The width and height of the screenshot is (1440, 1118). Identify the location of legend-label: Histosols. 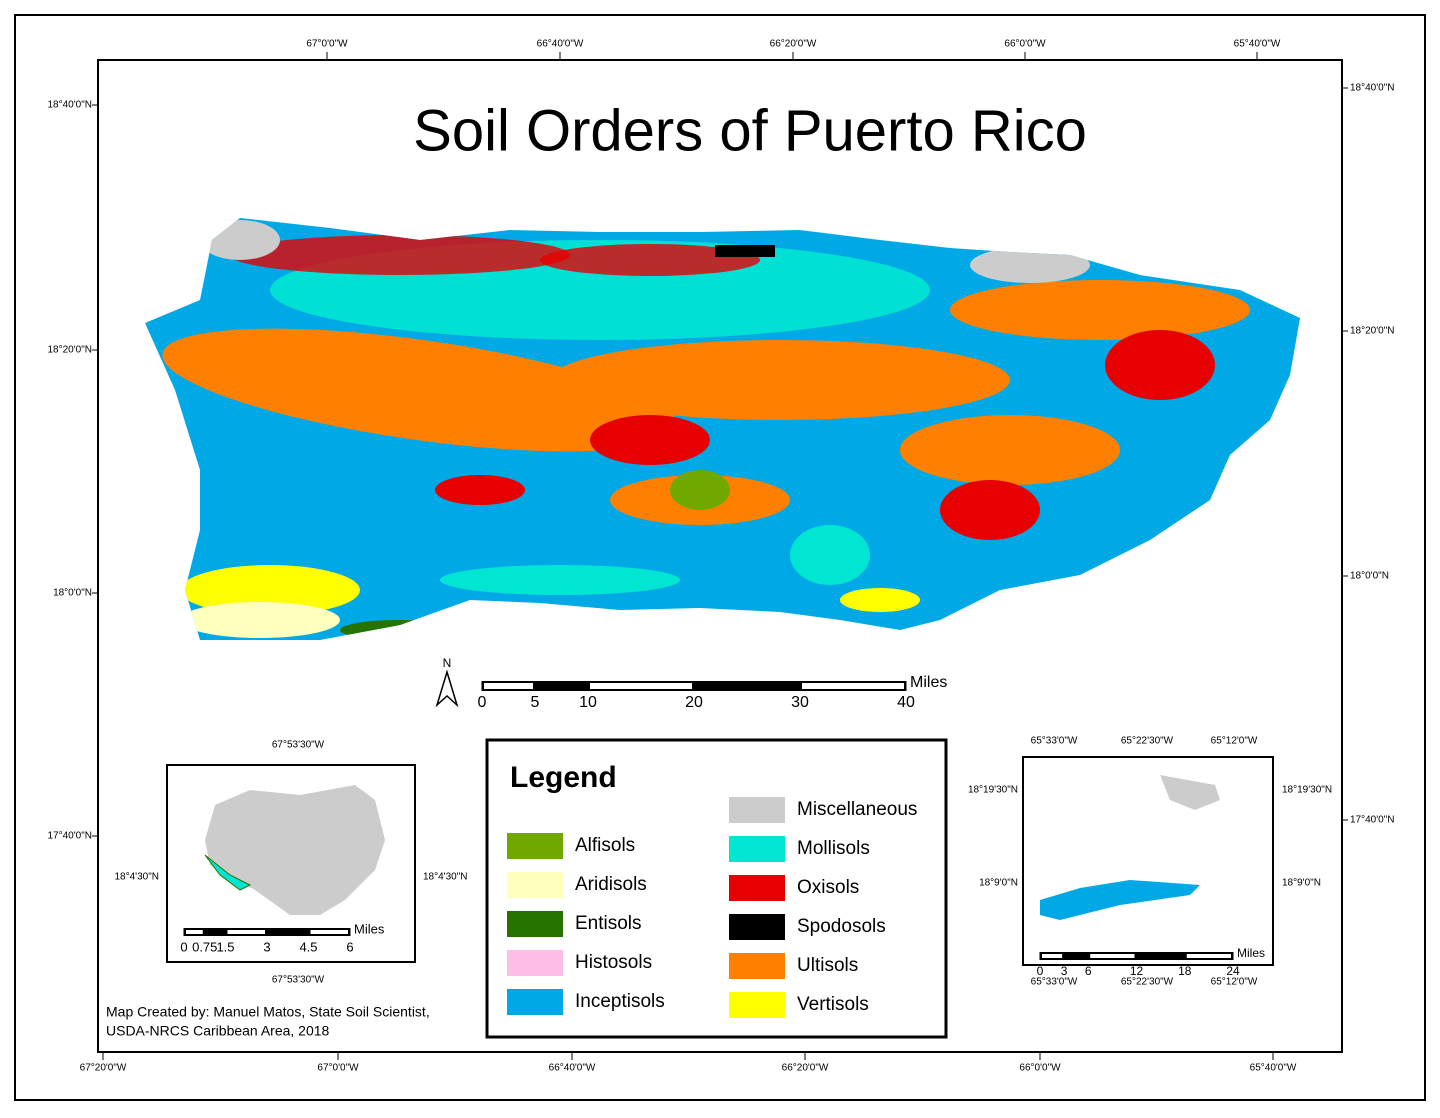
(613, 962).